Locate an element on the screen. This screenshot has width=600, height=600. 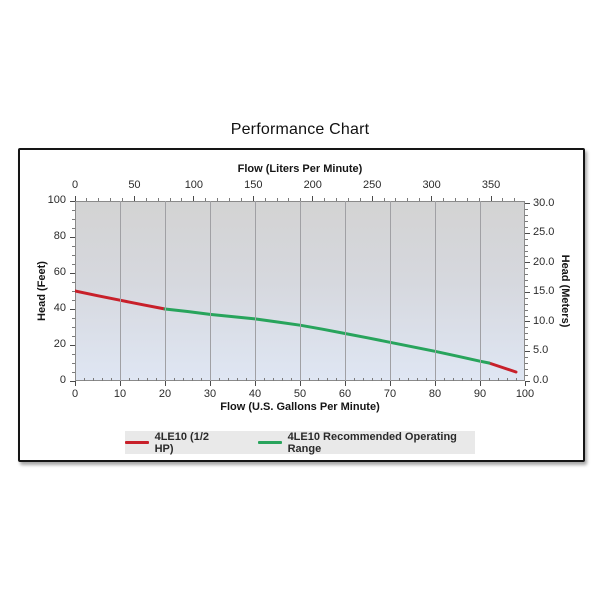
pump-curve-line is located at coordinates (502, 367).